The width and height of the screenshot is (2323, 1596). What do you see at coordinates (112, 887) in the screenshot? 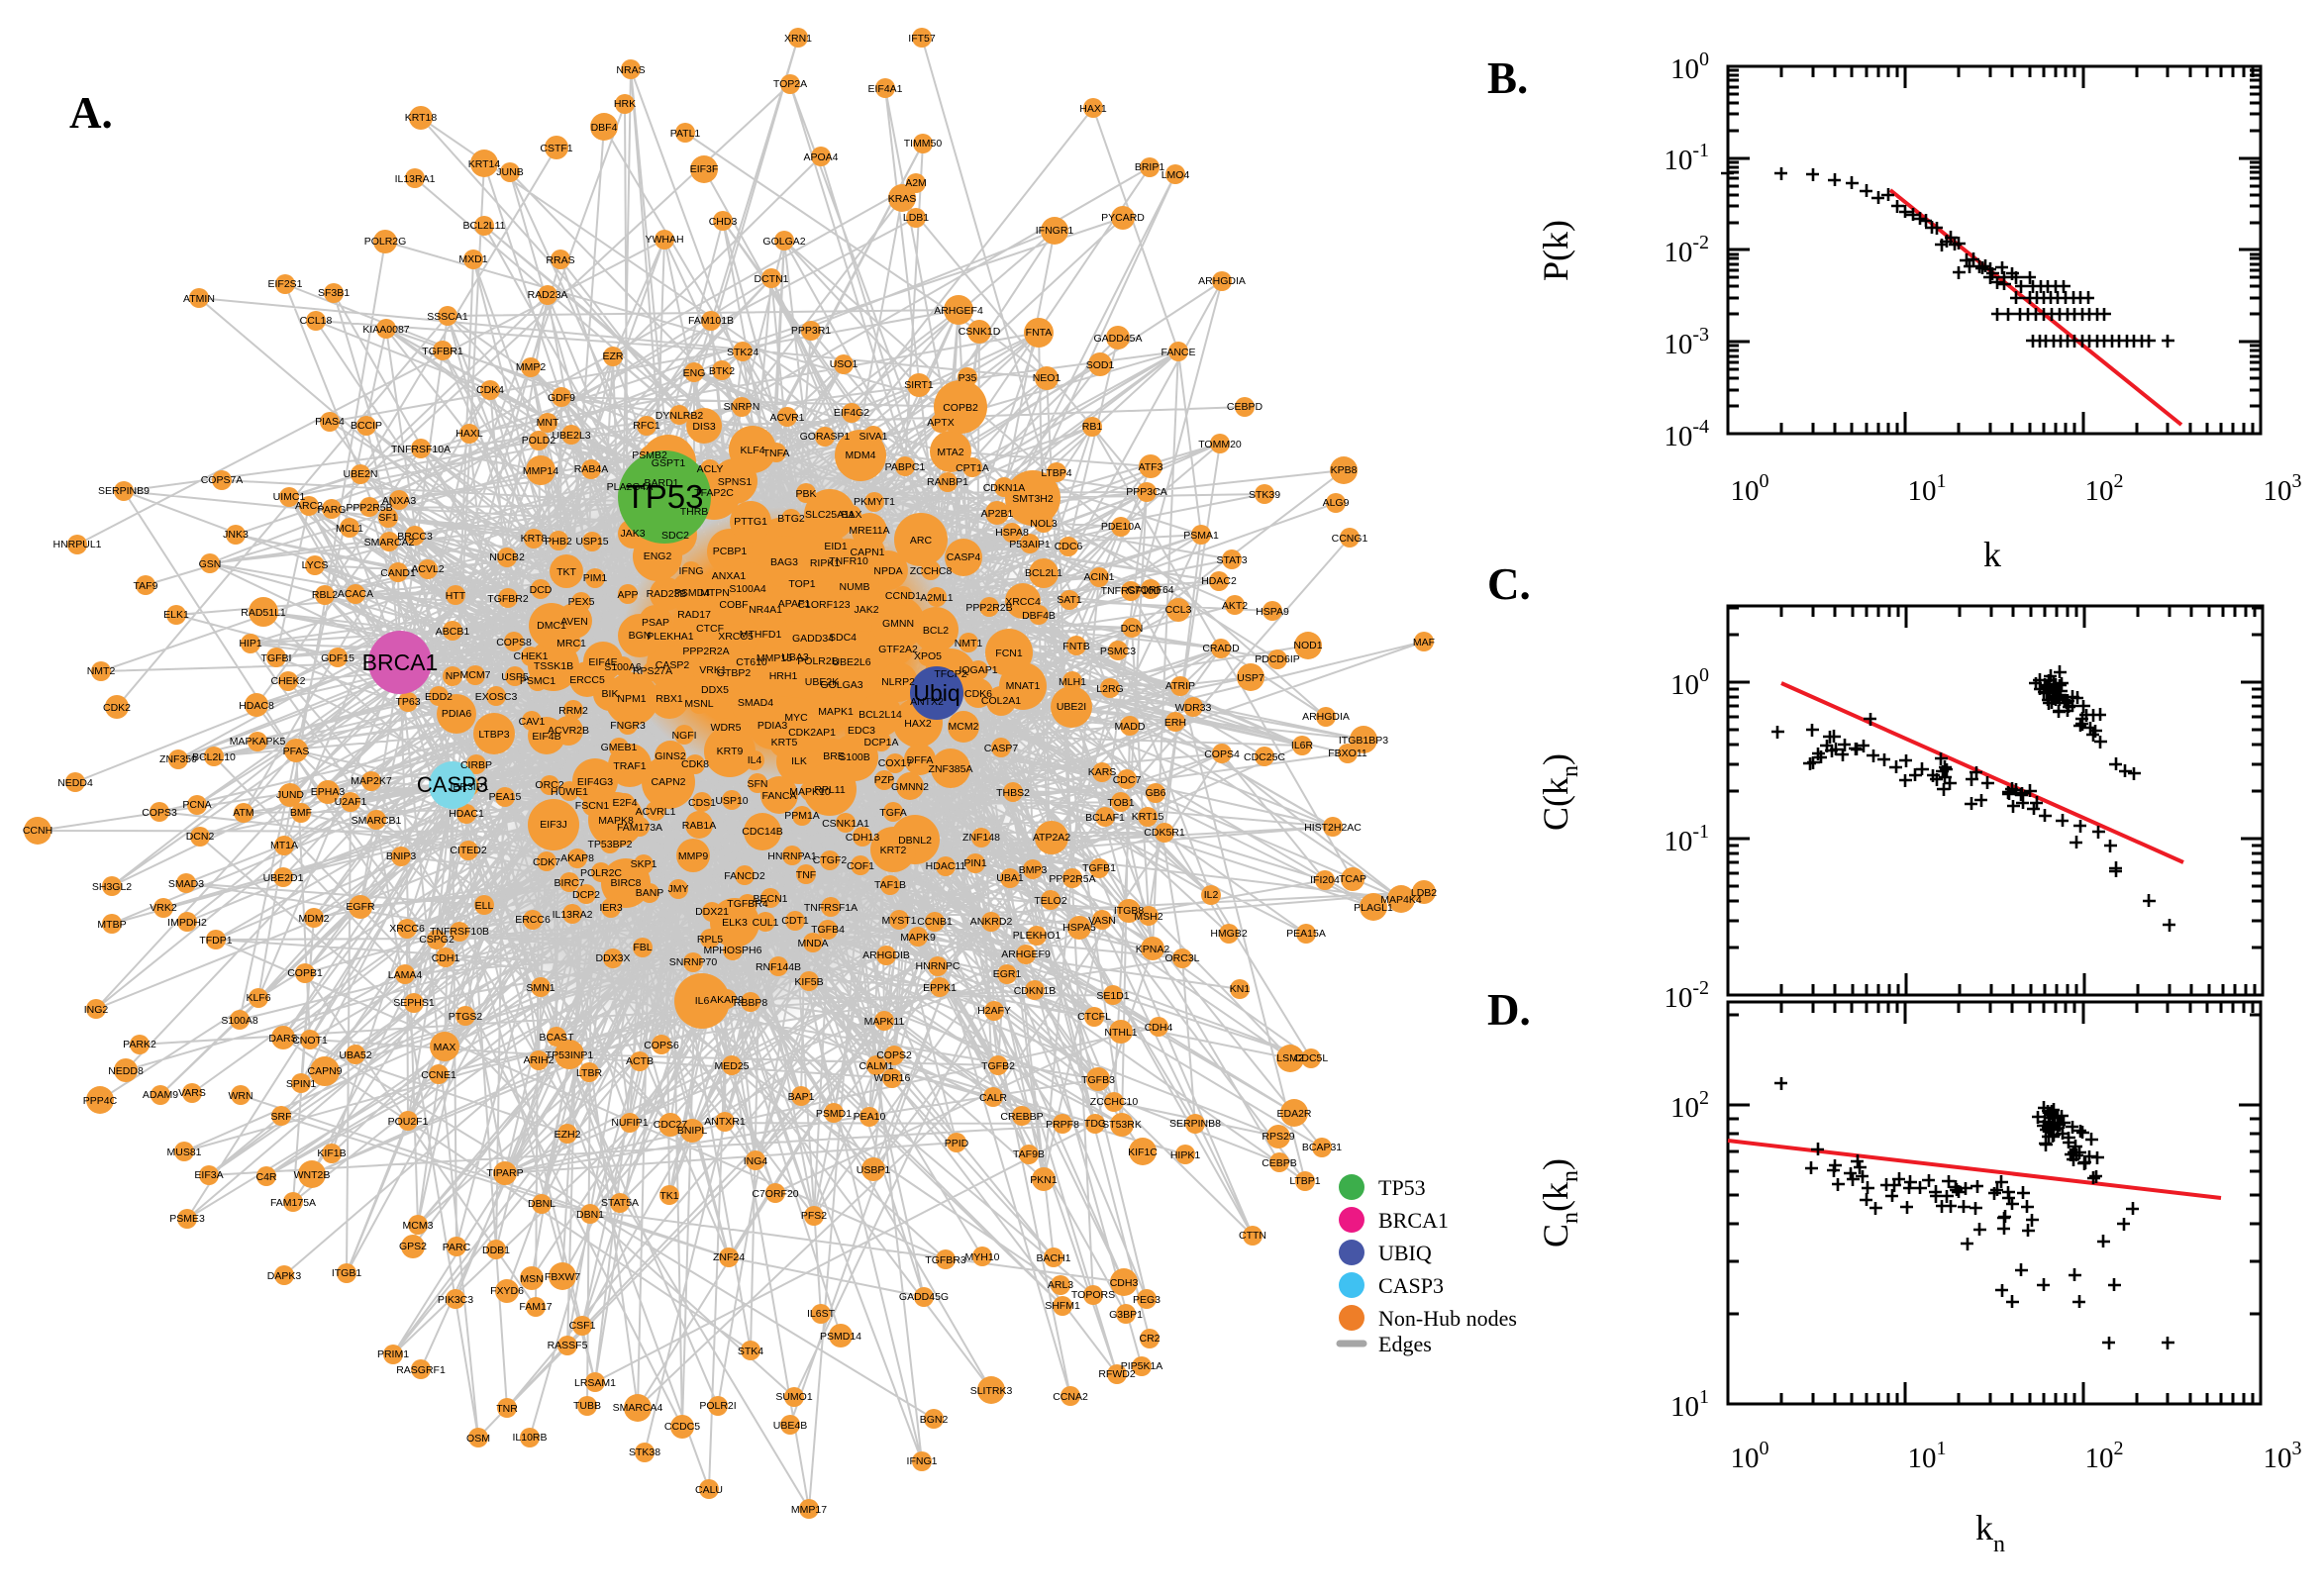
I see `svg-text: SH3GL2` at bounding box center [112, 887].